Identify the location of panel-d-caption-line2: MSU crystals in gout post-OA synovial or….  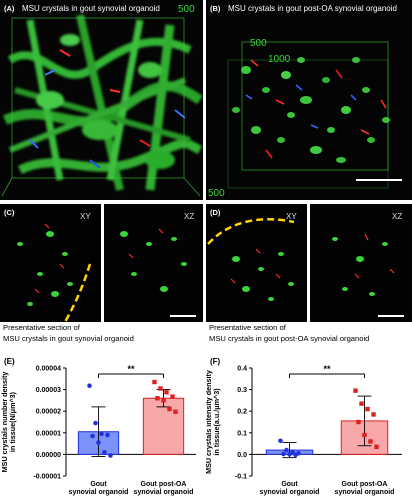
(289, 338).